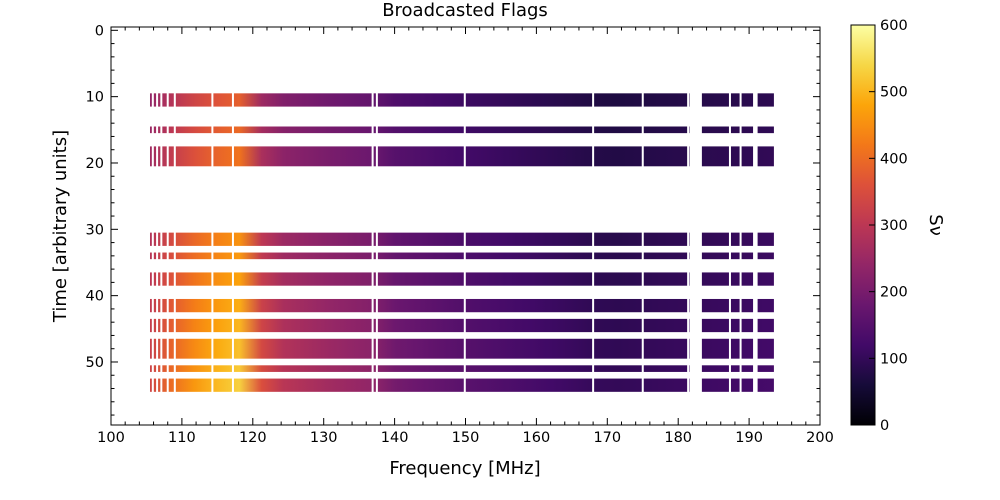  I want to click on x-tick-label: 110, so click(182, 438).